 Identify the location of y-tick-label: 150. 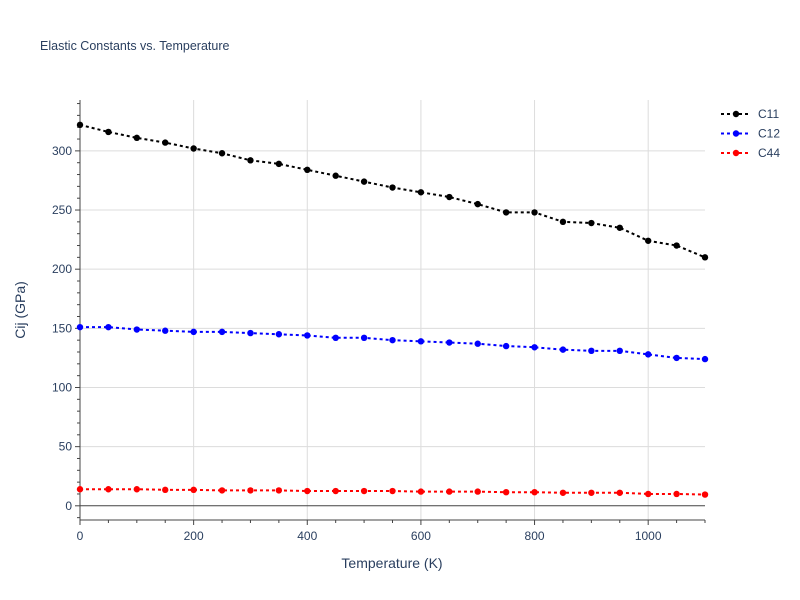
(62, 328).